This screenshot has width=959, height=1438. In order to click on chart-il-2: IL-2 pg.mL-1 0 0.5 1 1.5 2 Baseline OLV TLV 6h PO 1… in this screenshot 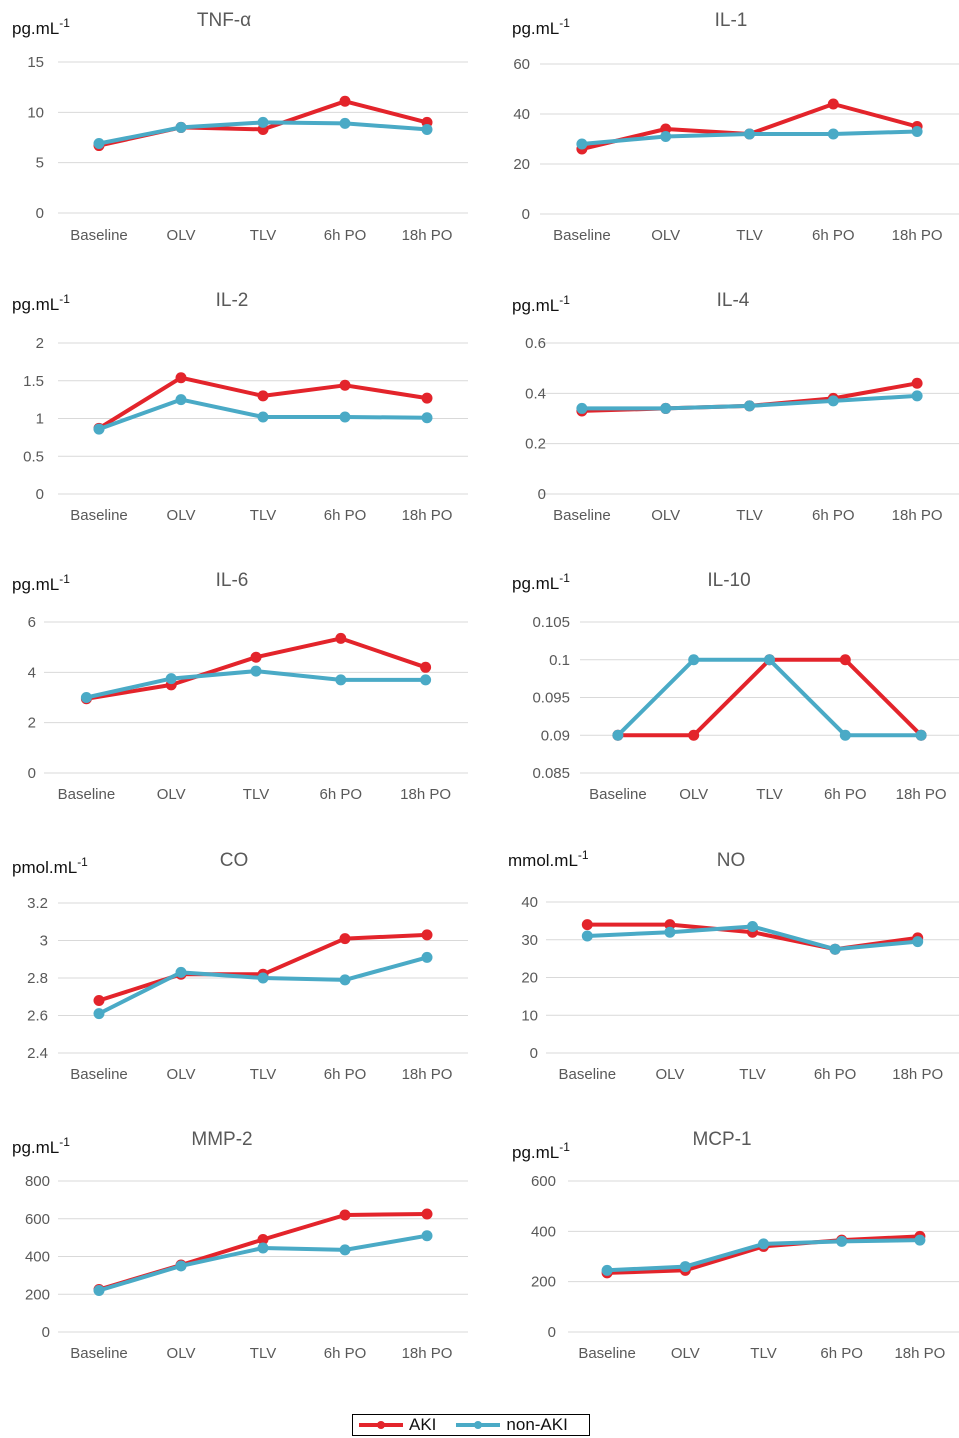, I will do `click(240, 407)`.